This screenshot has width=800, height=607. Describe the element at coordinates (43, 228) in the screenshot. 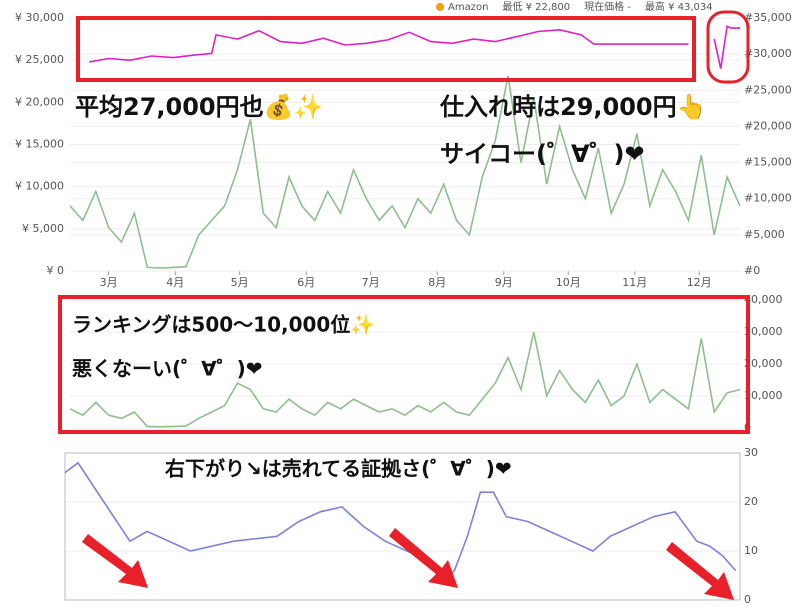

I see `y-tick-label: ¥ 5,000` at that location.